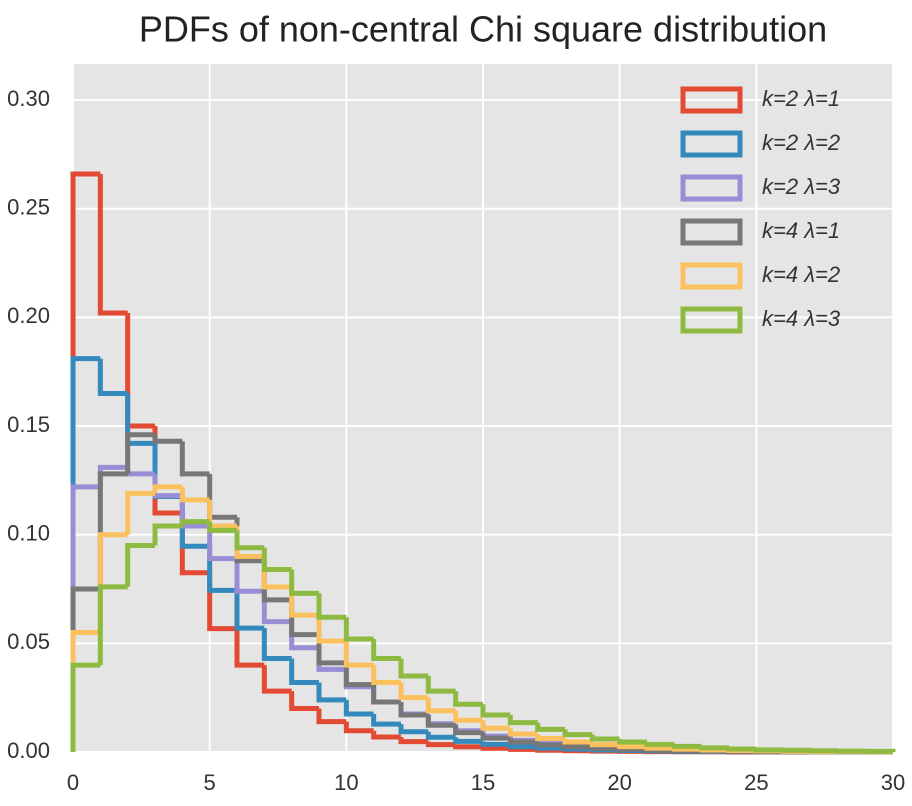  I want to click on legend-label: k=4 λ=3, so click(801, 318).